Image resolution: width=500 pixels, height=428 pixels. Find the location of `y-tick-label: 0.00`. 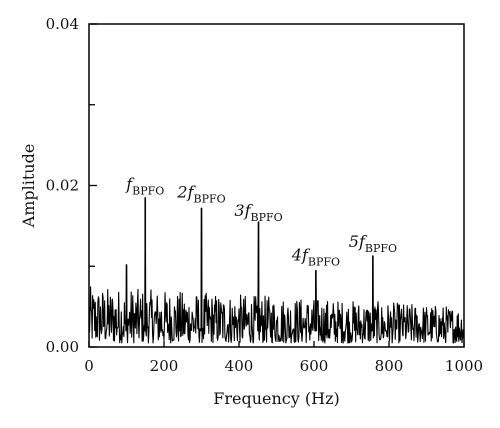

y-tick-label: 0.00 is located at coordinates (62, 347).